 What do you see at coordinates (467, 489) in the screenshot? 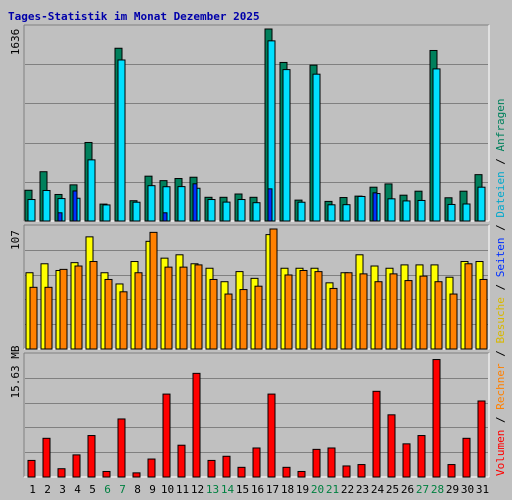
I see `x-tick-label: 30` at bounding box center [467, 489].